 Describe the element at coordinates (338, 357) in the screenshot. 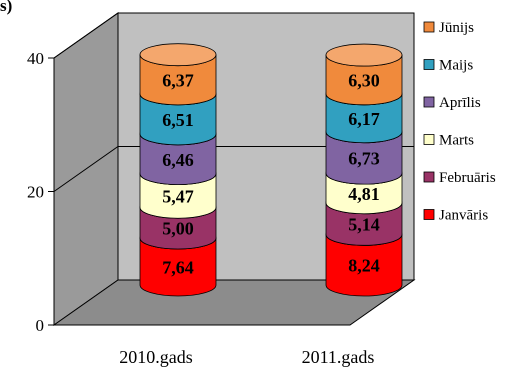

I see `x-tick-label: 2011.gads` at that location.